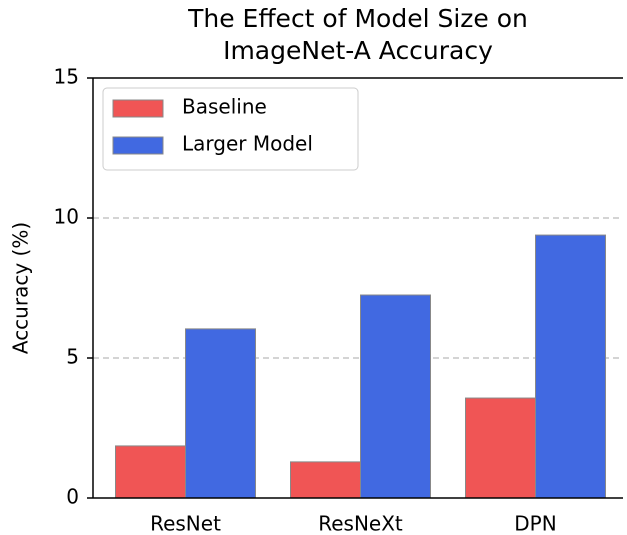 Image resolution: width=627 pixels, height=535 pixels. What do you see at coordinates (185, 523) in the screenshot?
I see `x-tick-label: ResNet` at bounding box center [185, 523].